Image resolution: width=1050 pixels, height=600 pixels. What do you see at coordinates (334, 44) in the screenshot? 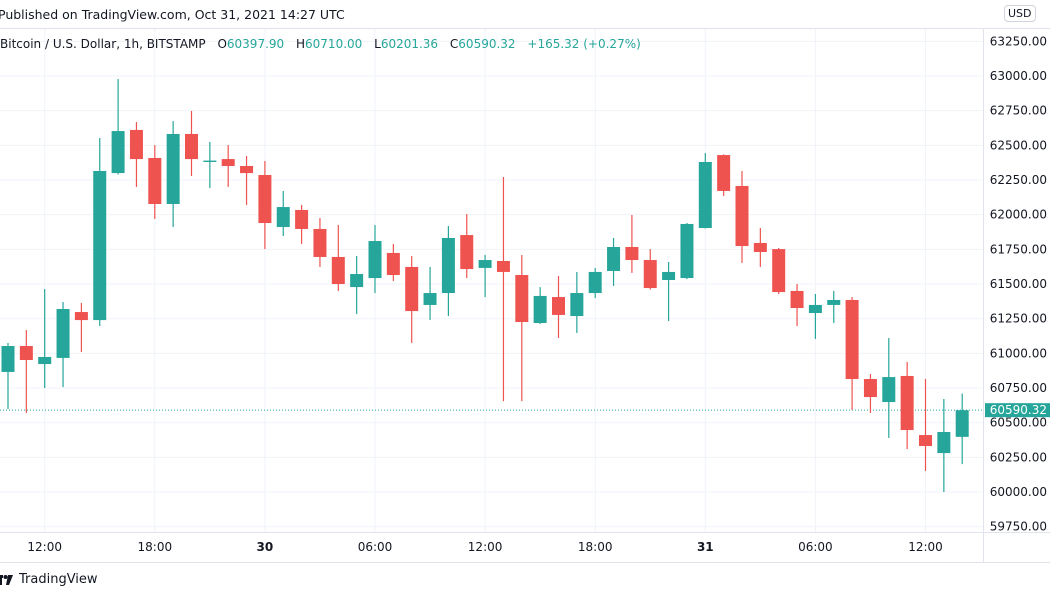
I see `high-value: 60710.00` at bounding box center [334, 44].